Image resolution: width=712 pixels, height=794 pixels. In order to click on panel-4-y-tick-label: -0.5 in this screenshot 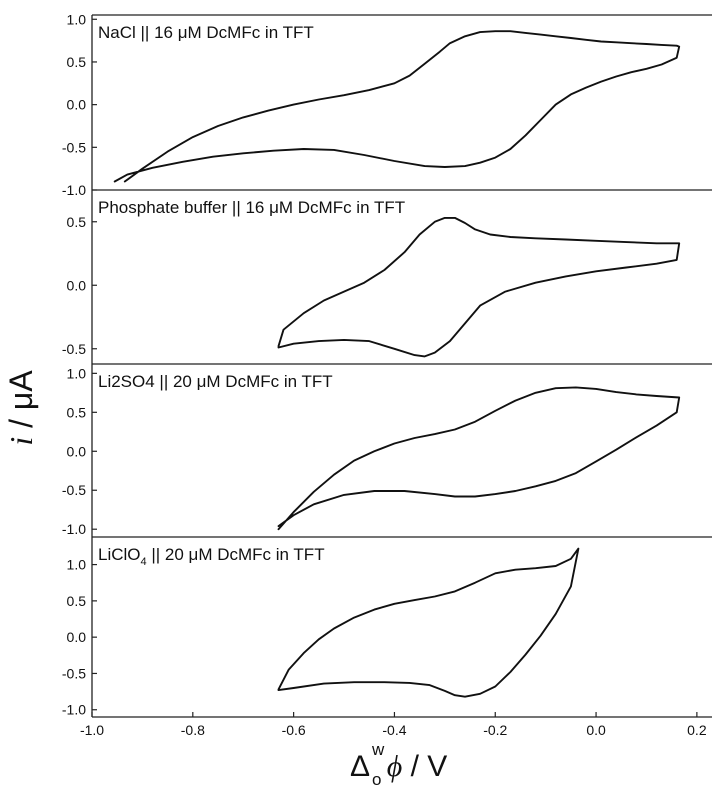, I will do `click(74, 673)`.